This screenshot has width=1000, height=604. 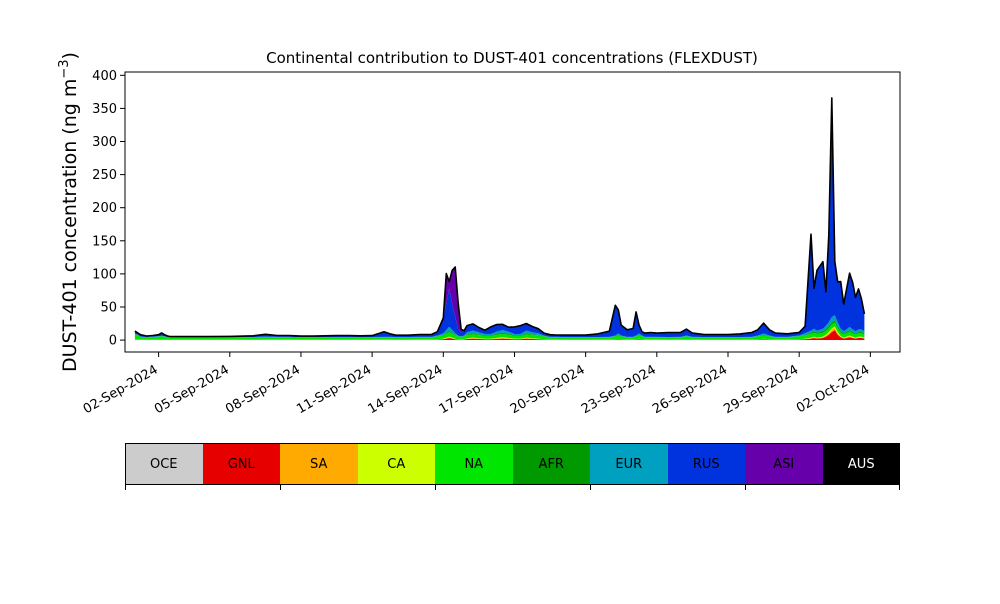 I want to click on legend-item-gnl: GNL, so click(x=242, y=464).